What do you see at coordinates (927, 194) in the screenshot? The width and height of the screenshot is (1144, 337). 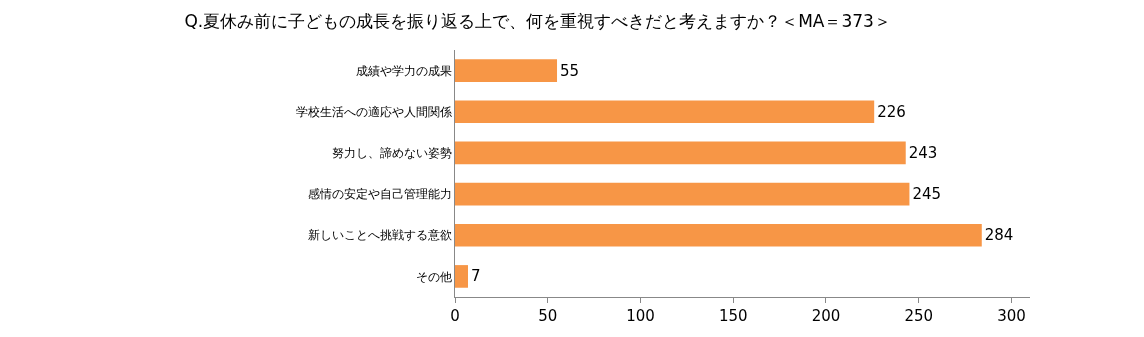 I see `data-label: 245` at bounding box center [927, 194].